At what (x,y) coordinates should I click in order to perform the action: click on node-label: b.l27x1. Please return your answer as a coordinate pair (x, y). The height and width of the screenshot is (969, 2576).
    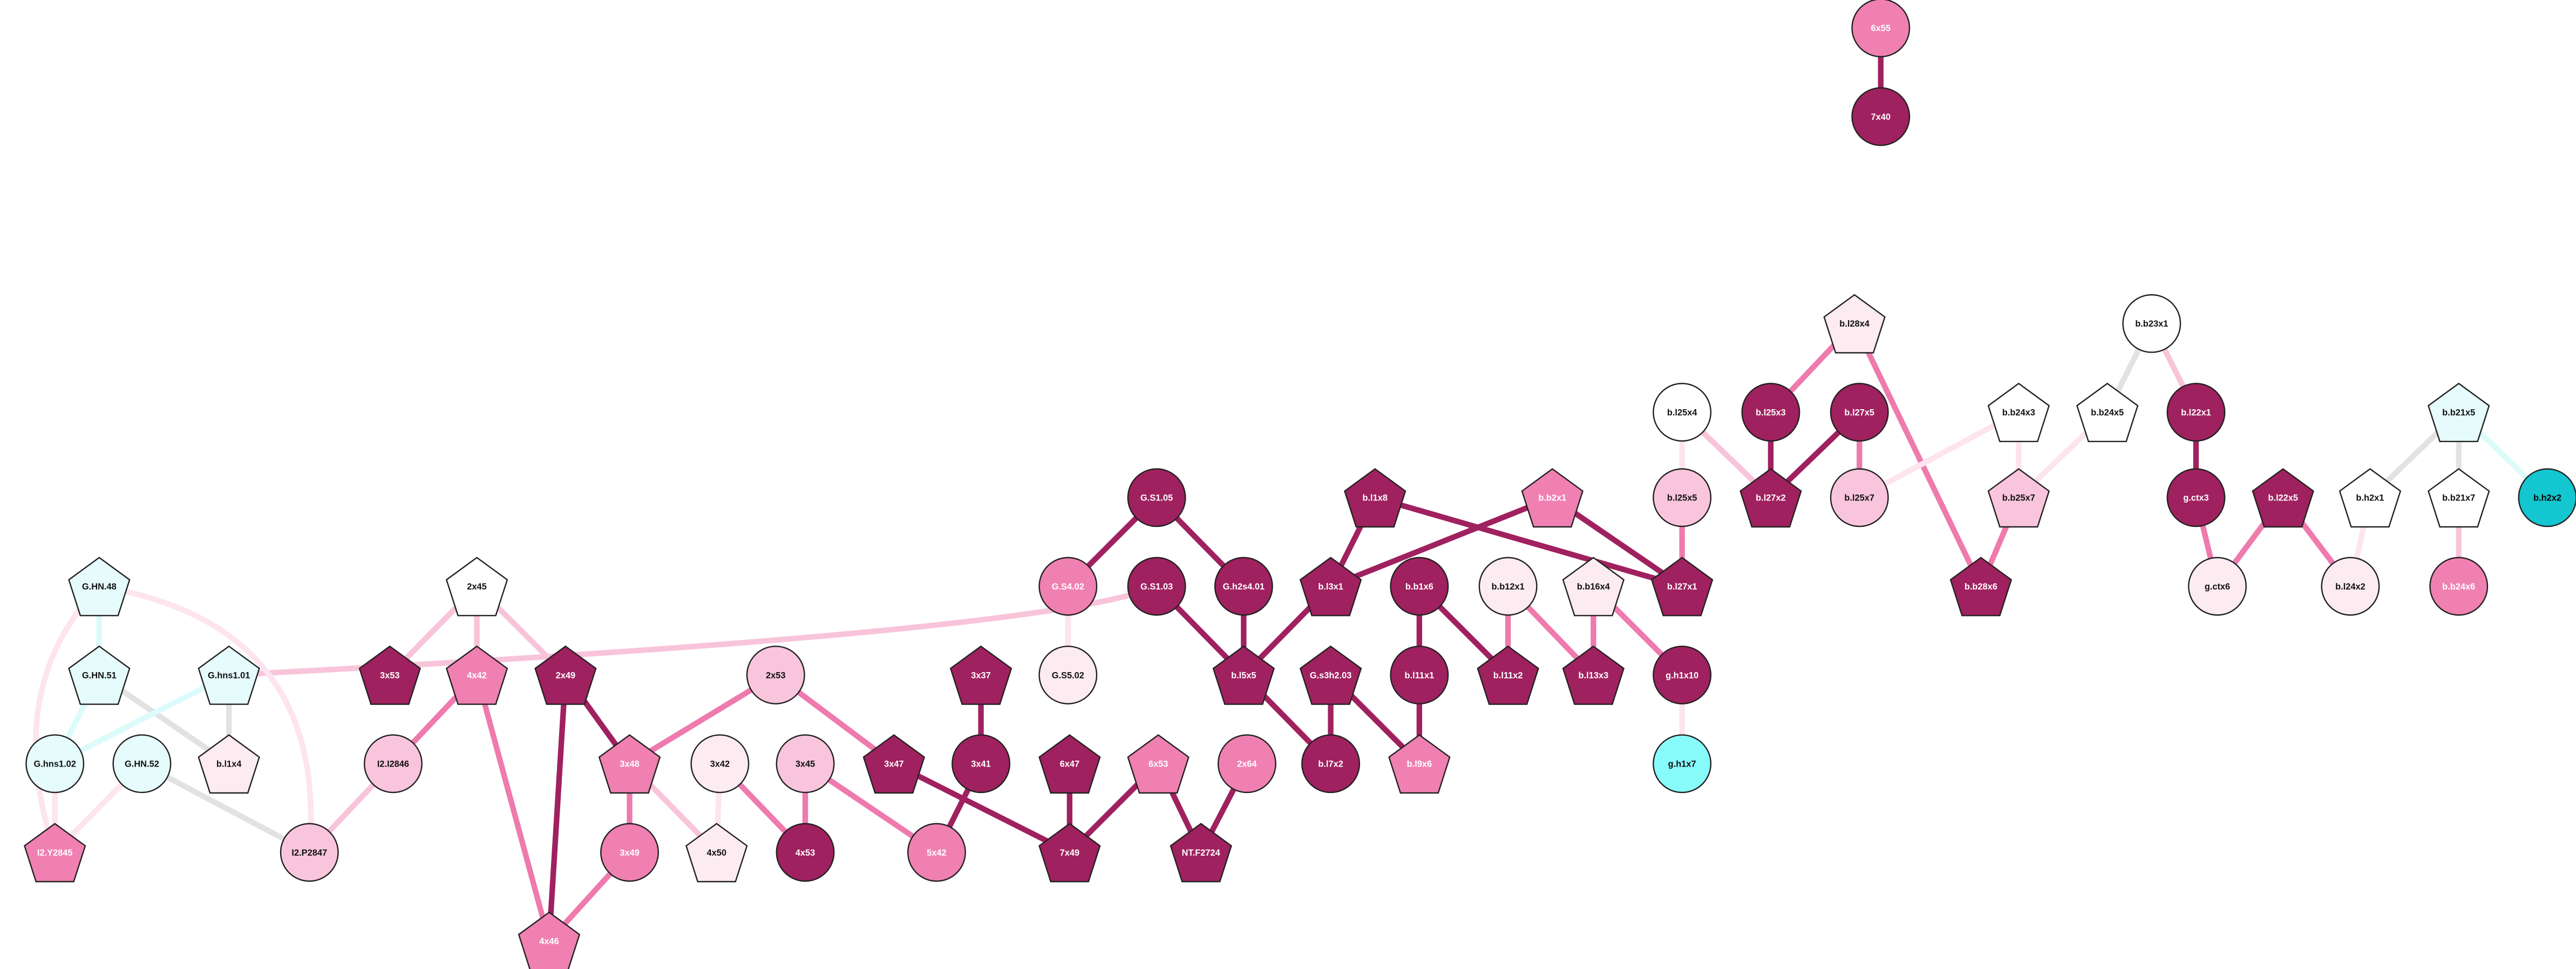
    Looking at the image, I should click on (1682, 587).